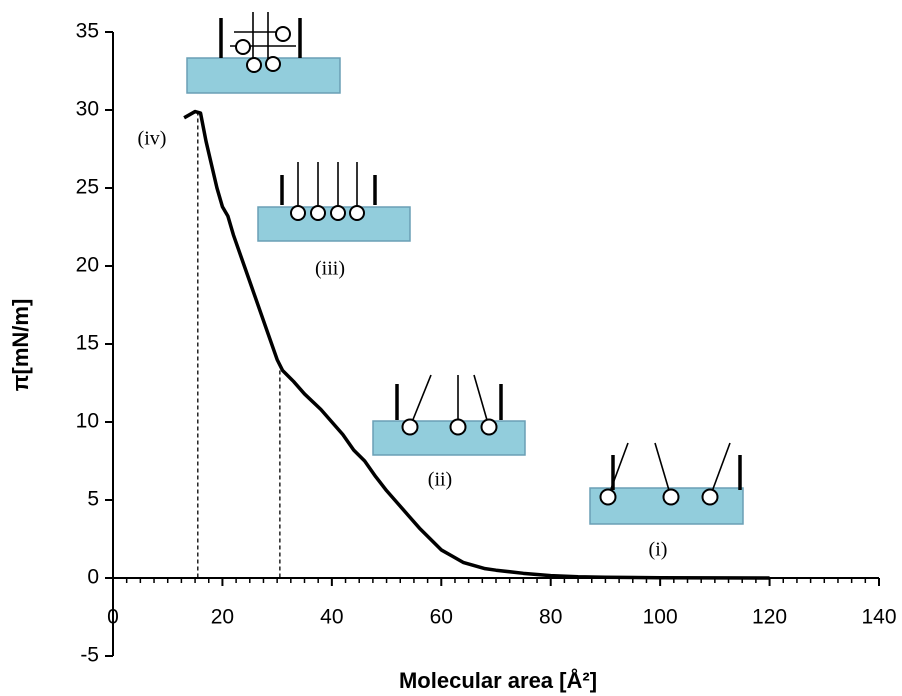  I want to click on diagram-i, so click(666, 483).